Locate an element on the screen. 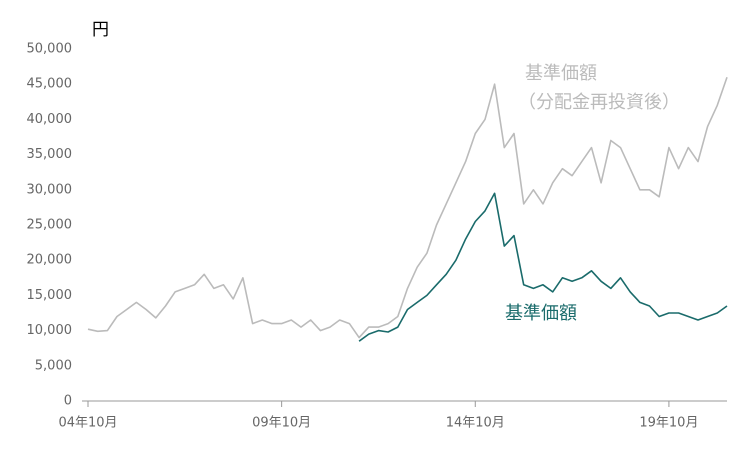  y-tick-label: 50,000 is located at coordinates (50, 49).